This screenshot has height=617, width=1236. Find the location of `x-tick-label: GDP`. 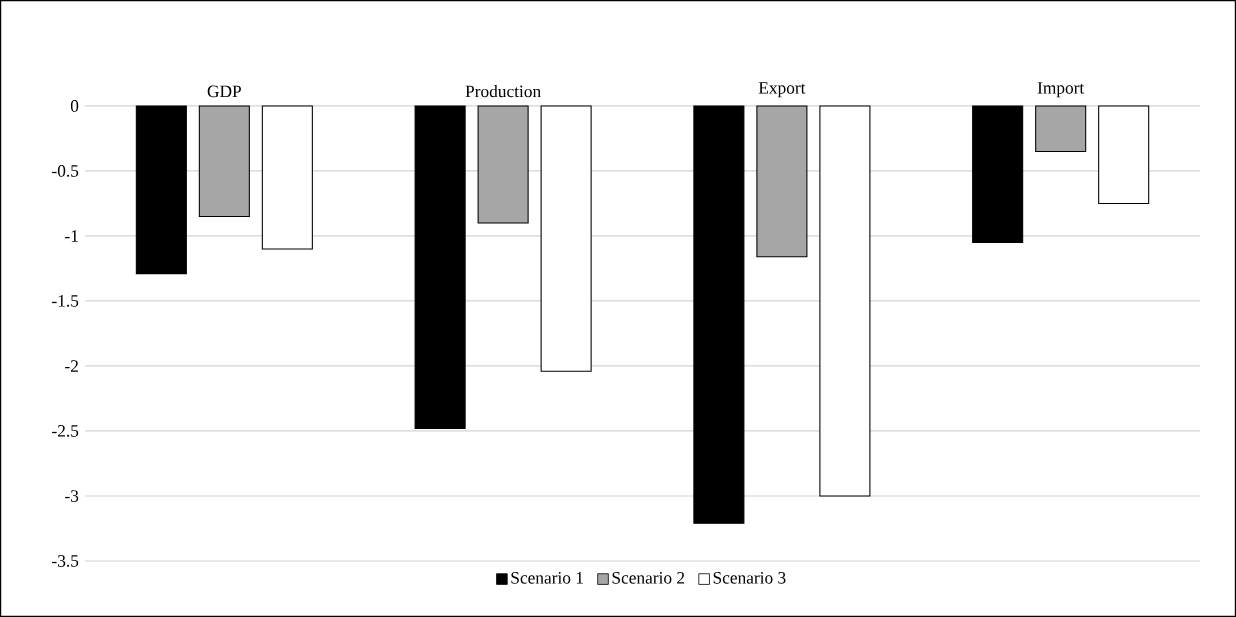

x-tick-label: GDP is located at coordinates (224, 91).